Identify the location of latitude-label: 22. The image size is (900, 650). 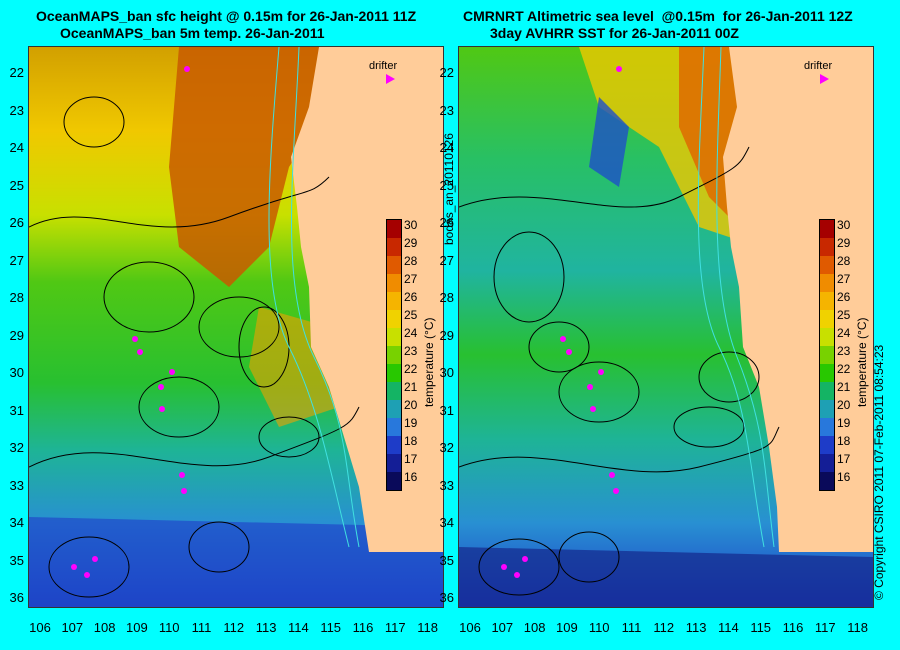
(446, 72).